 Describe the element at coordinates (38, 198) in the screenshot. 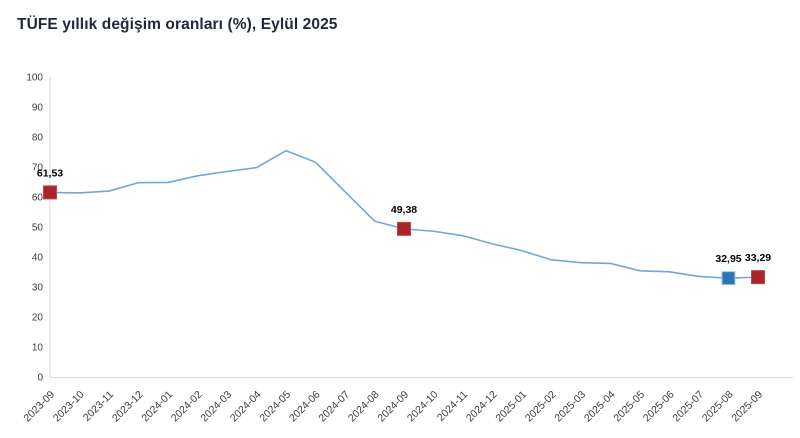

I see `y-tick-label: 60` at that location.